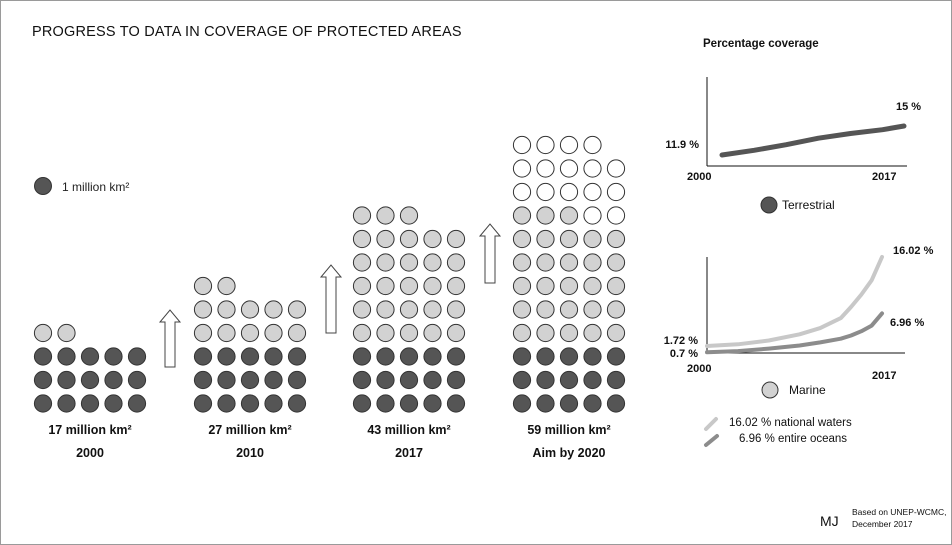 This screenshot has width=952, height=545. Describe the element at coordinates (711, 424) in the screenshot. I see `national-legend-swatch` at that location.